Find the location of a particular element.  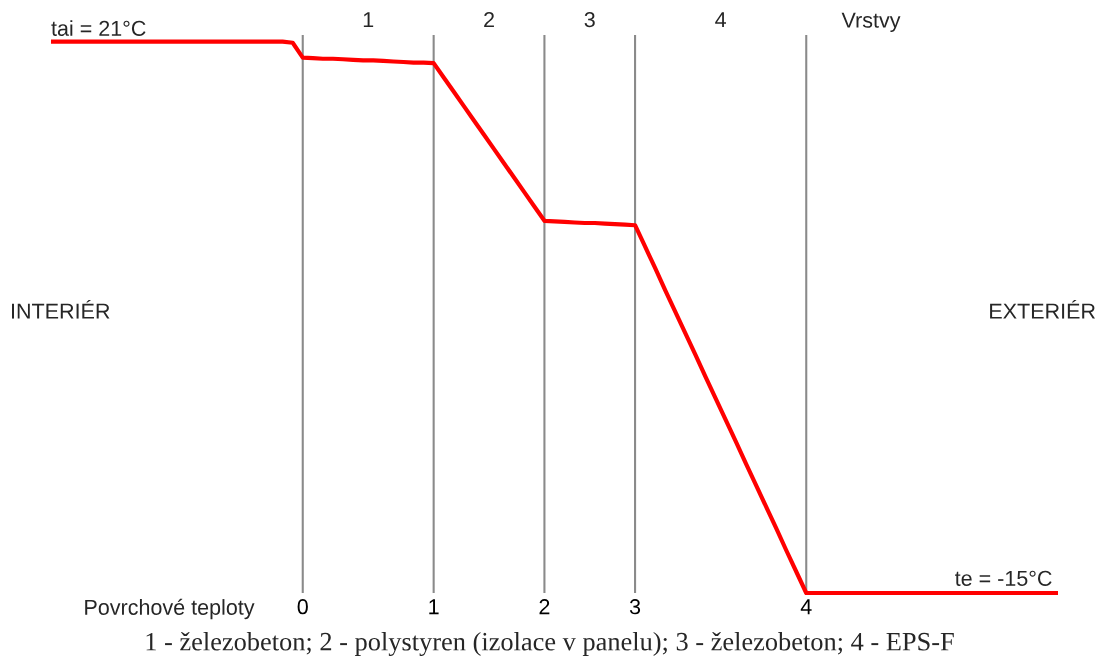

text: Vrstvy is located at coordinates (871, 22).